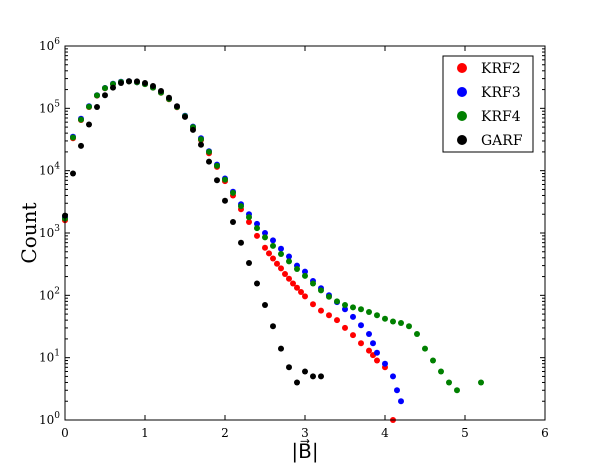  I want to click on legend-label: KRF2, so click(501, 69).